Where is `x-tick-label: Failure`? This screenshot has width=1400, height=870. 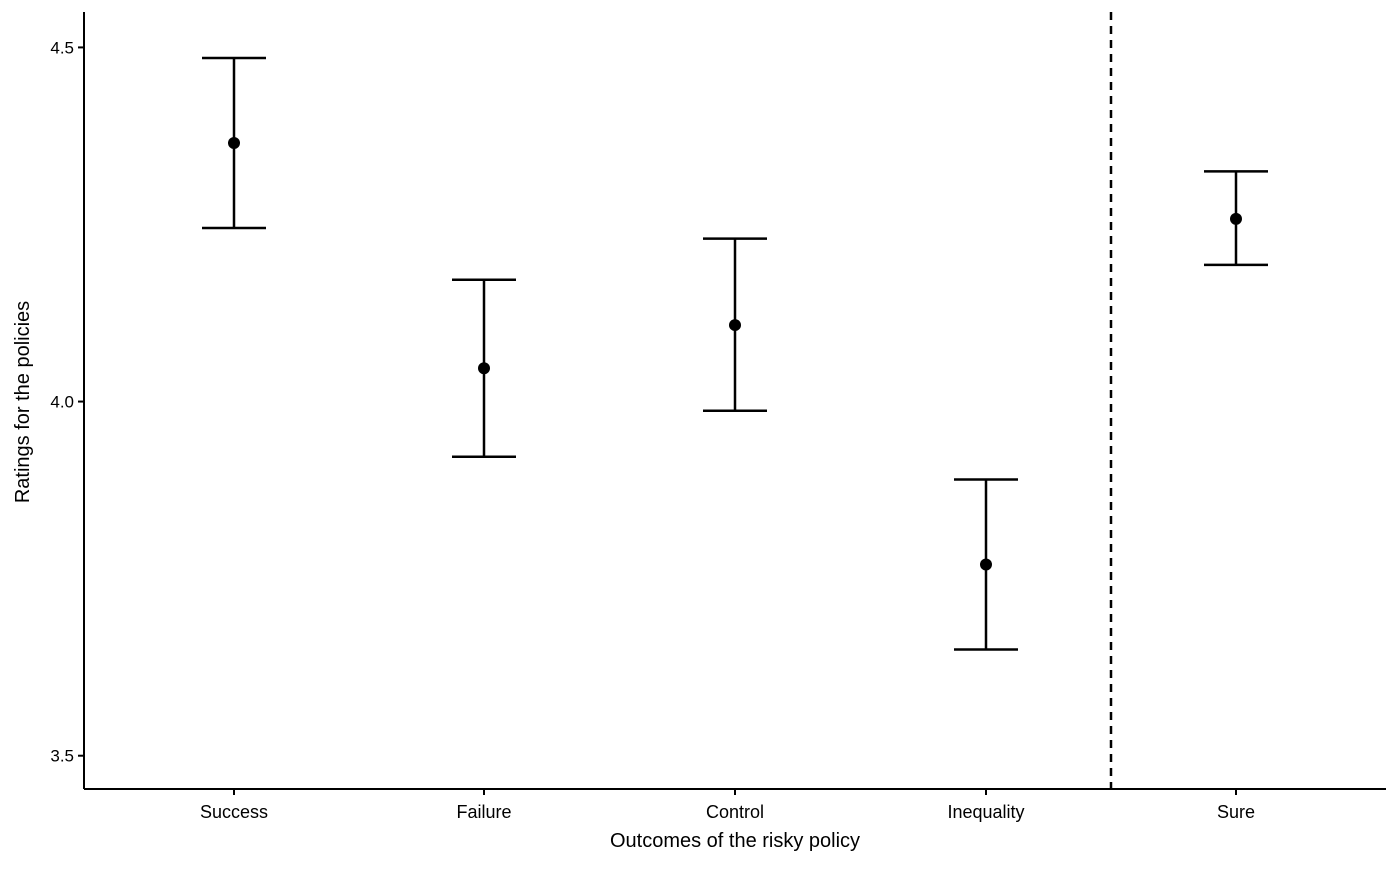
x-tick-label: Failure is located at coordinates (483, 812).